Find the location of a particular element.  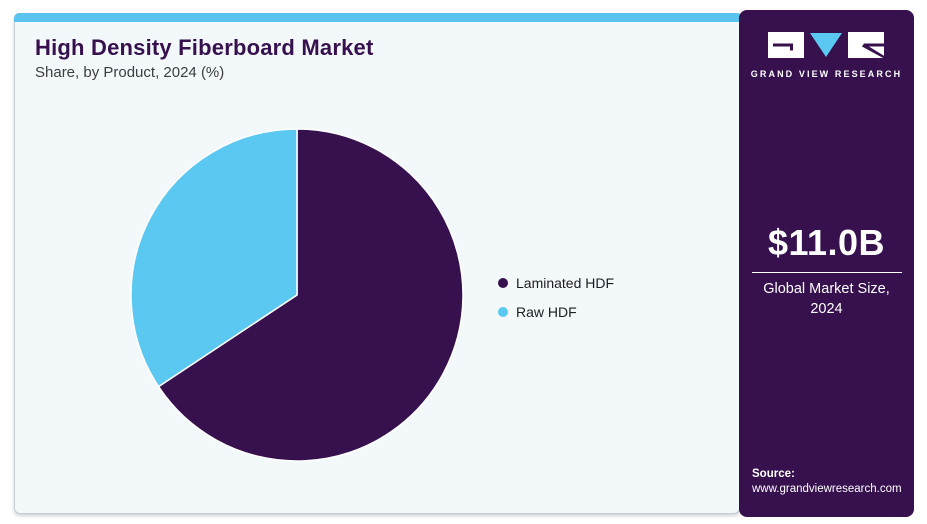

legend-label: Raw HDF is located at coordinates (546, 312).